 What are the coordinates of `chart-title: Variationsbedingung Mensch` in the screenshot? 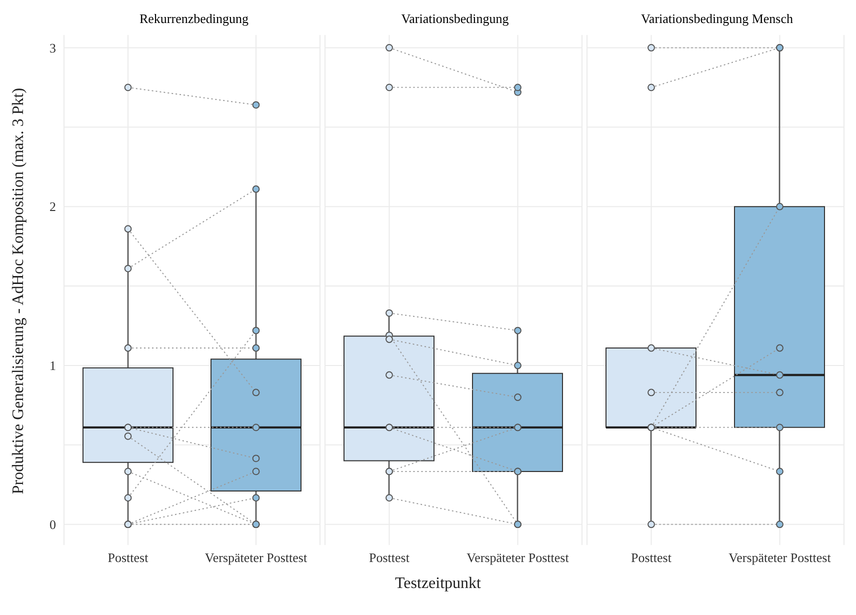 It's located at (717, 19).